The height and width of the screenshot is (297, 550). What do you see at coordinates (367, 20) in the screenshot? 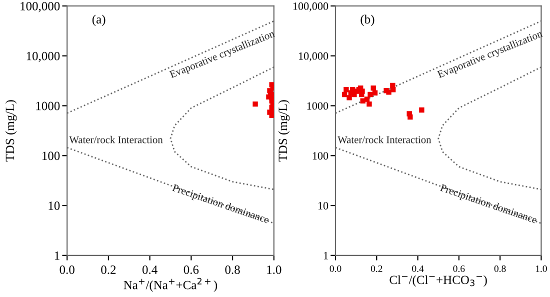
I see `text: (b)` at bounding box center [367, 20].